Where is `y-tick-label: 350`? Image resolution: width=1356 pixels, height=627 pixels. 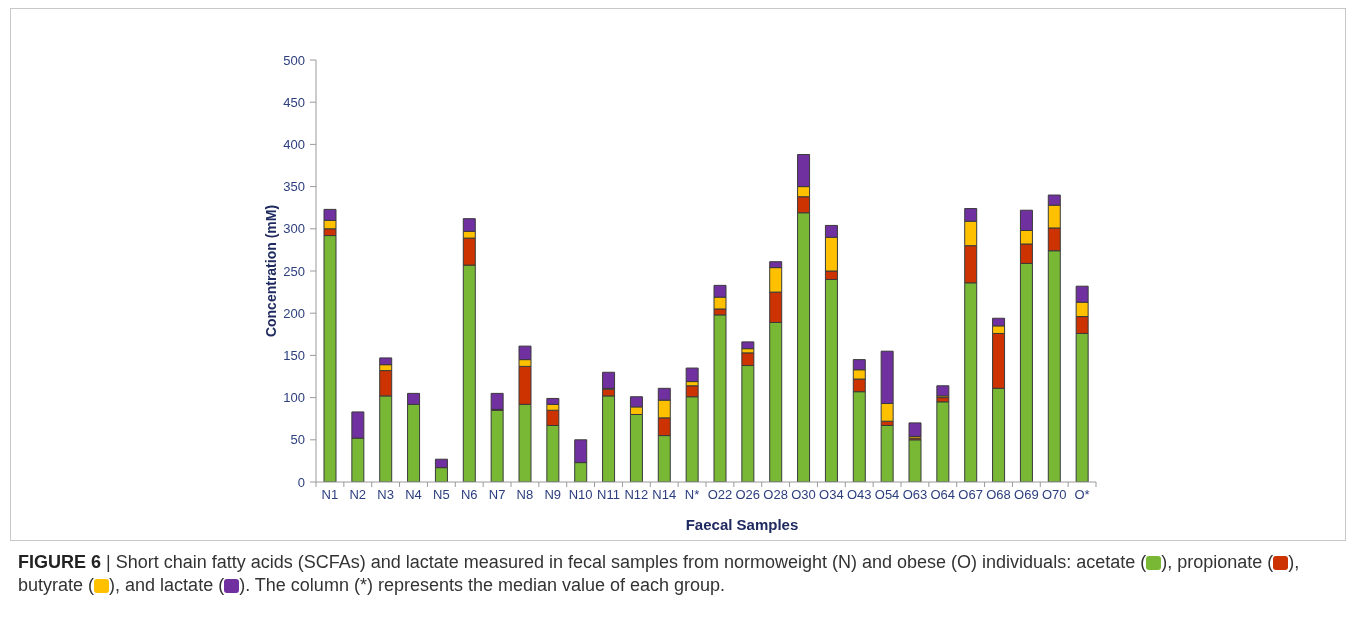
y-tick-label: 350 is located at coordinates (294, 187).